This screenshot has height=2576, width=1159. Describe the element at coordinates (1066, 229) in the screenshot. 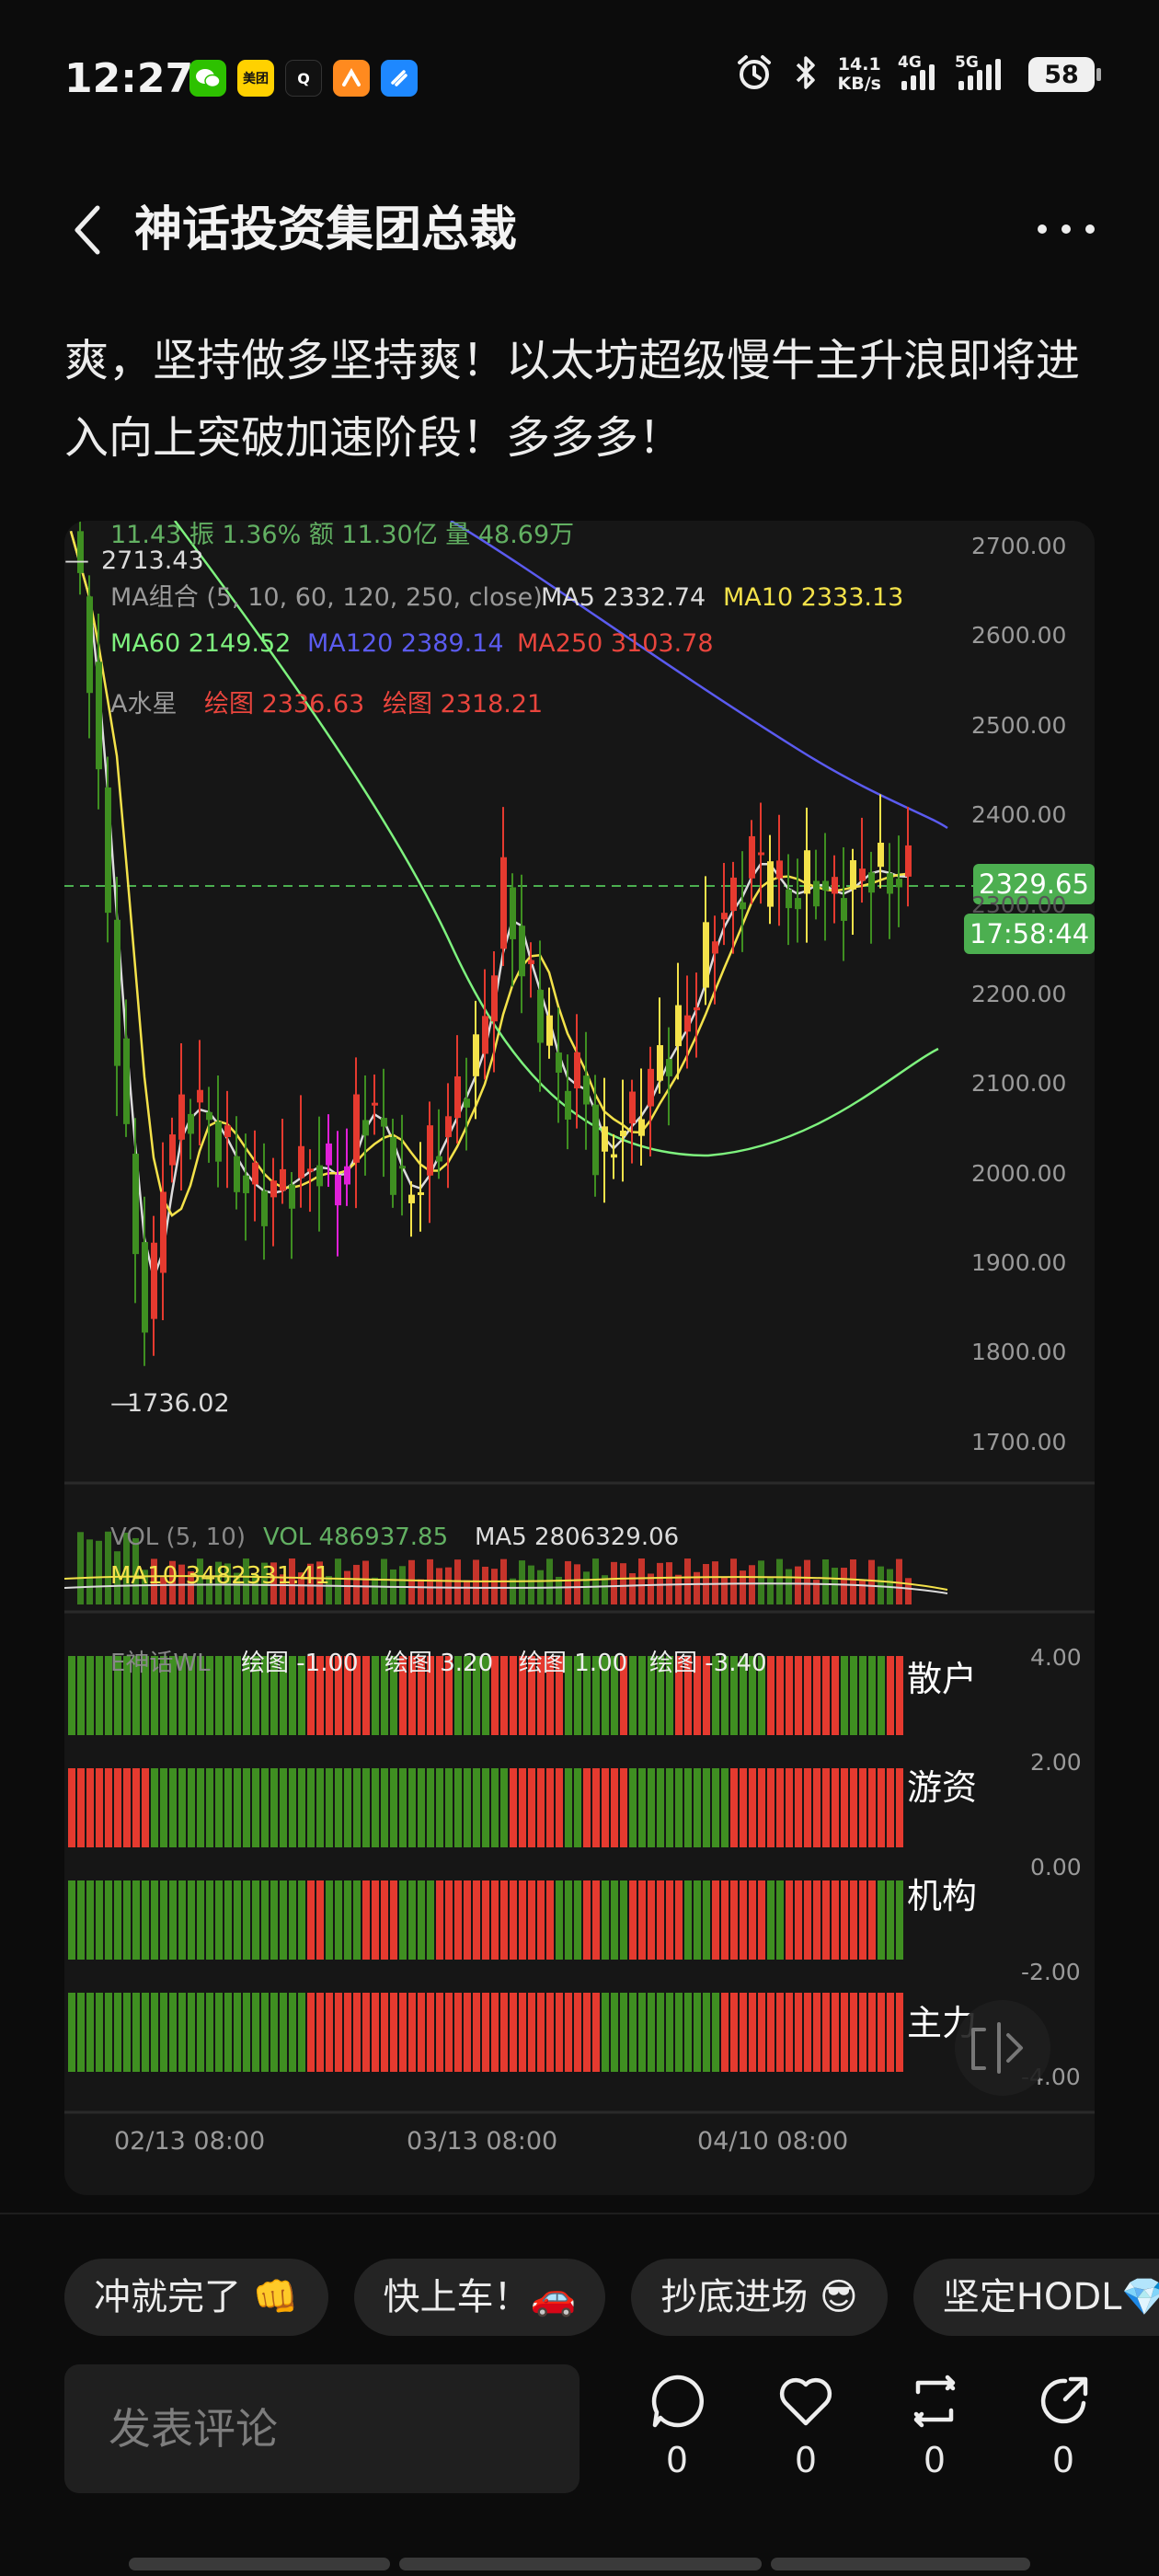

I see `more-icon` at that location.